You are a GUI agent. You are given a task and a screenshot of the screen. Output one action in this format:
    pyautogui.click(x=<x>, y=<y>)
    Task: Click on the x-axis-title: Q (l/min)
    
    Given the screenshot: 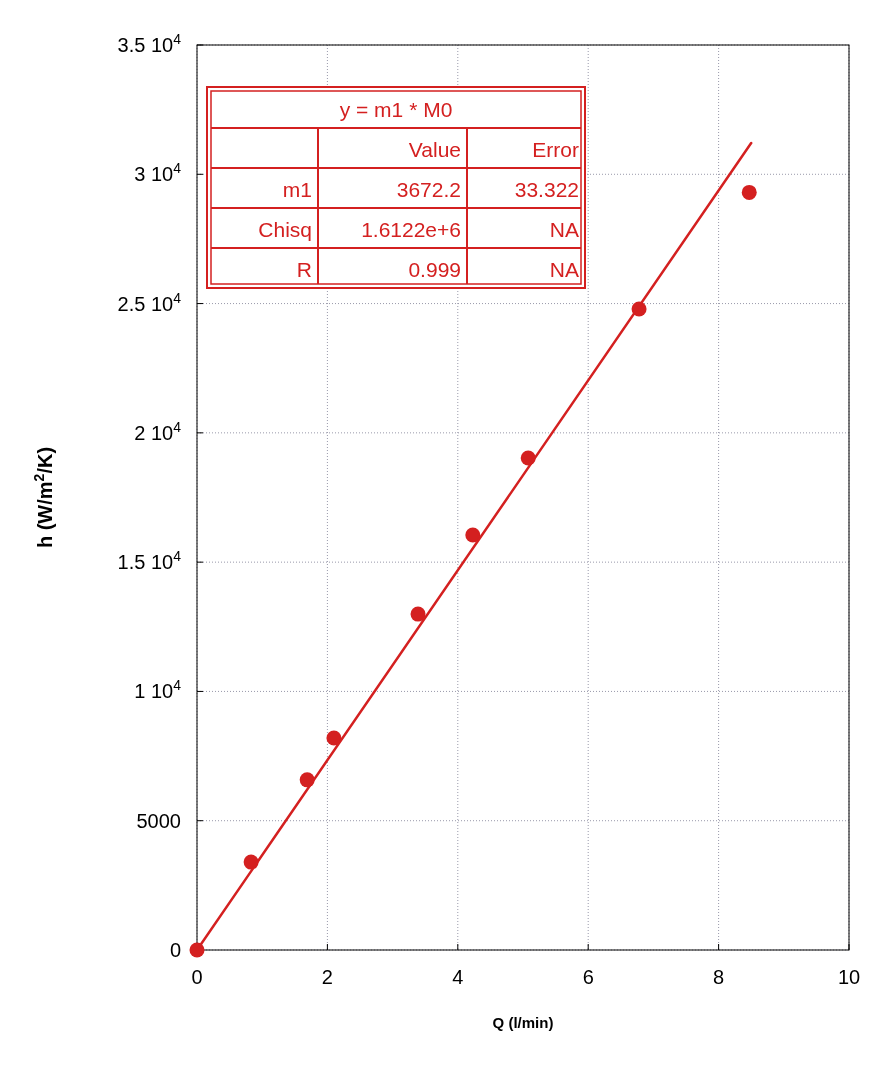 What is the action you would take?
    pyautogui.click(x=523, y=1022)
    